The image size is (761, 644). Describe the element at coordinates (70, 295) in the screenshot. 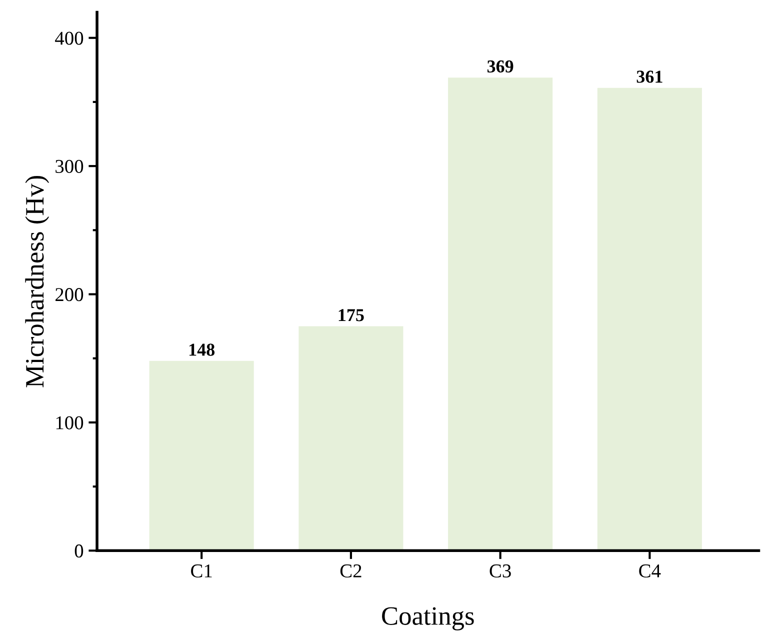

I see `y-tick-label: 200` at that location.